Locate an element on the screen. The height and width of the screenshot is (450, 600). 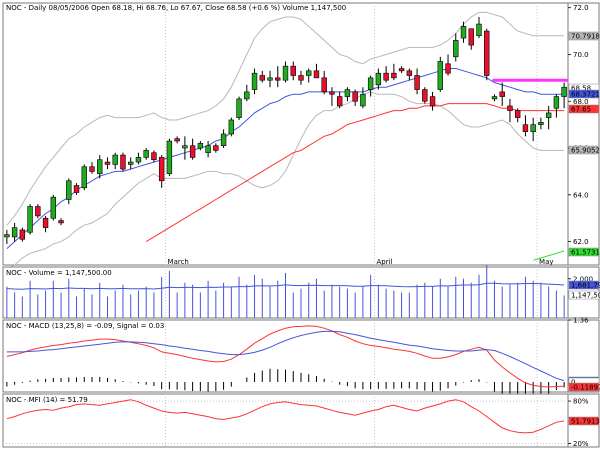
price-value-tag-label: 61.5731 is located at coordinates (585, 253).